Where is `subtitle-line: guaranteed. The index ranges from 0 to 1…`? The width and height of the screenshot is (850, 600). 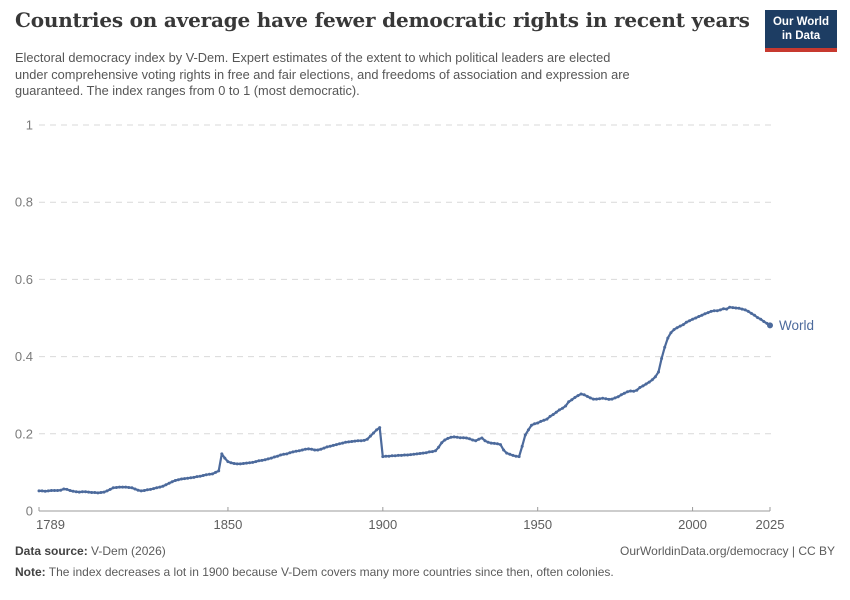 subtitle-line: guaranteed. The index ranges from 0 to 1… is located at coordinates (187, 90).